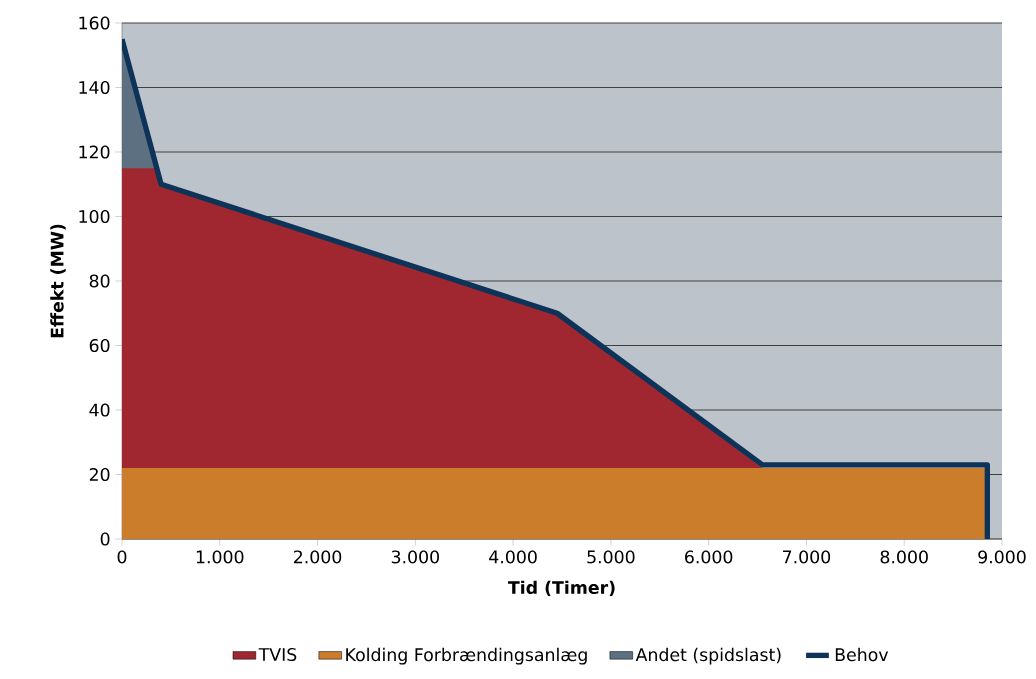 This screenshot has width=1036, height=679. I want to click on y-tick-label: 60, so click(99, 345).